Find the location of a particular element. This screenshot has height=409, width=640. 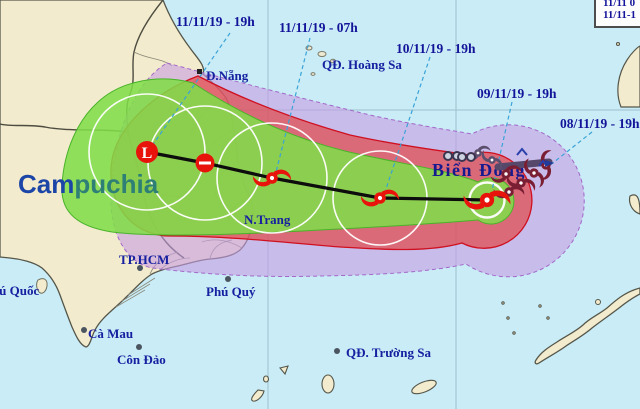

extratropical-symbols is located at coordinates (459, 156).